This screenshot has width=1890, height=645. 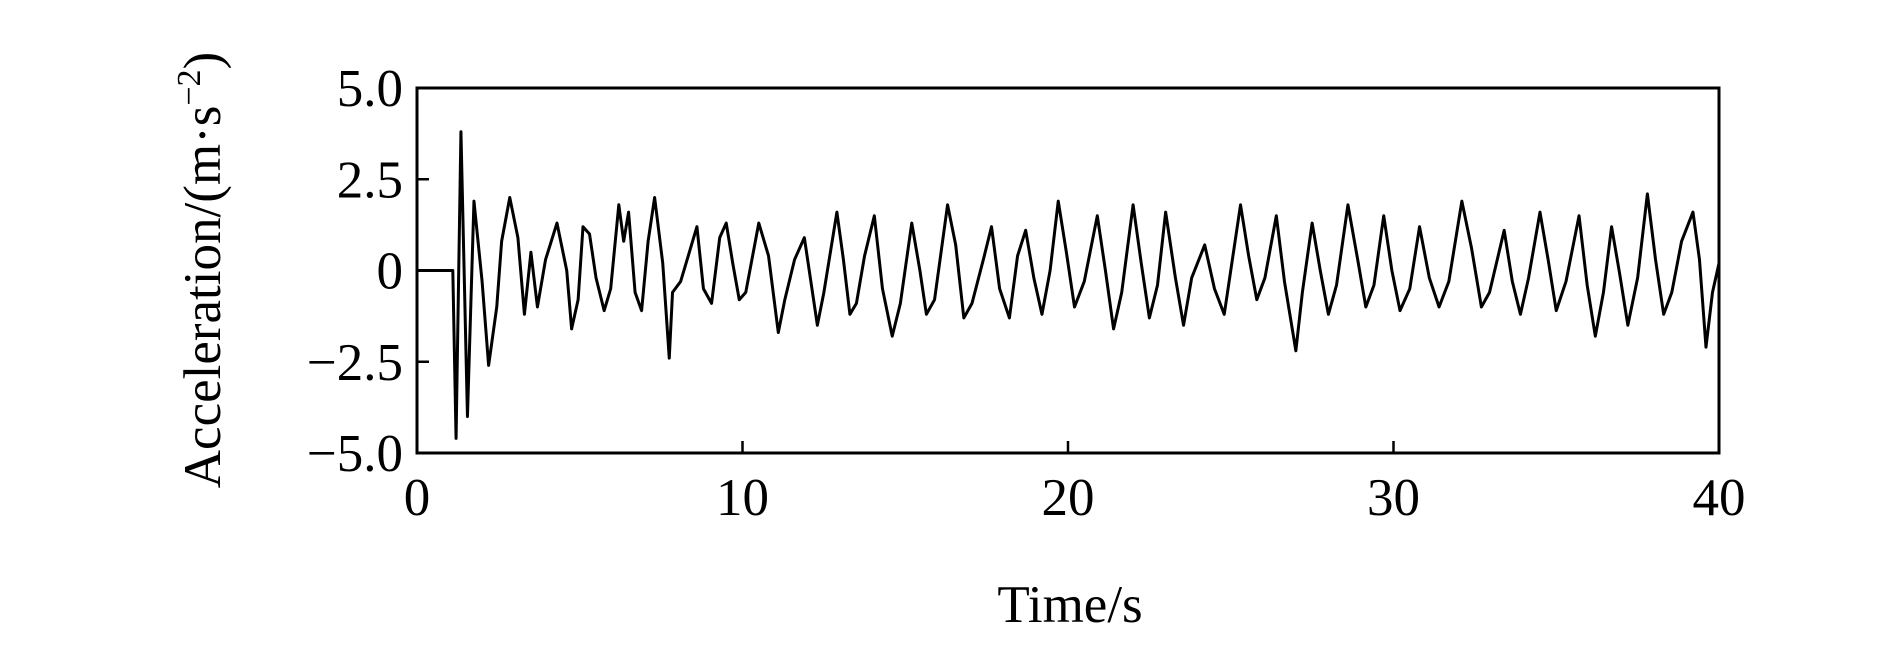 What do you see at coordinates (355, 363) in the screenshot?
I see `y-tick-label: −2.5` at bounding box center [355, 363].